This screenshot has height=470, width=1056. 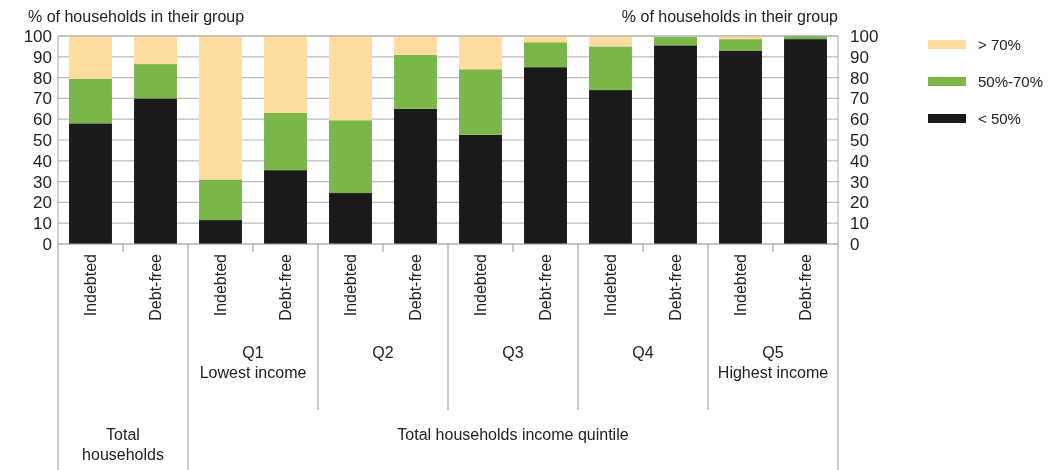 I want to click on text: Q2, so click(x=383, y=352).